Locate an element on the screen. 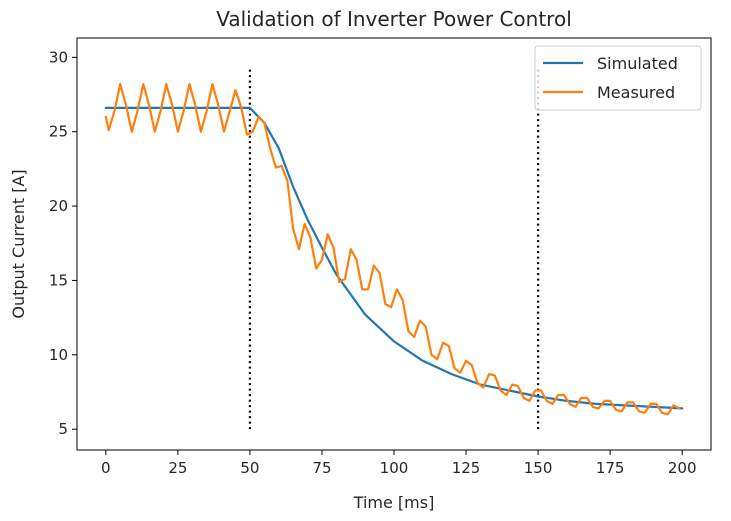 The height and width of the screenshot is (521, 731). x-tick-label: 100 is located at coordinates (394, 468).